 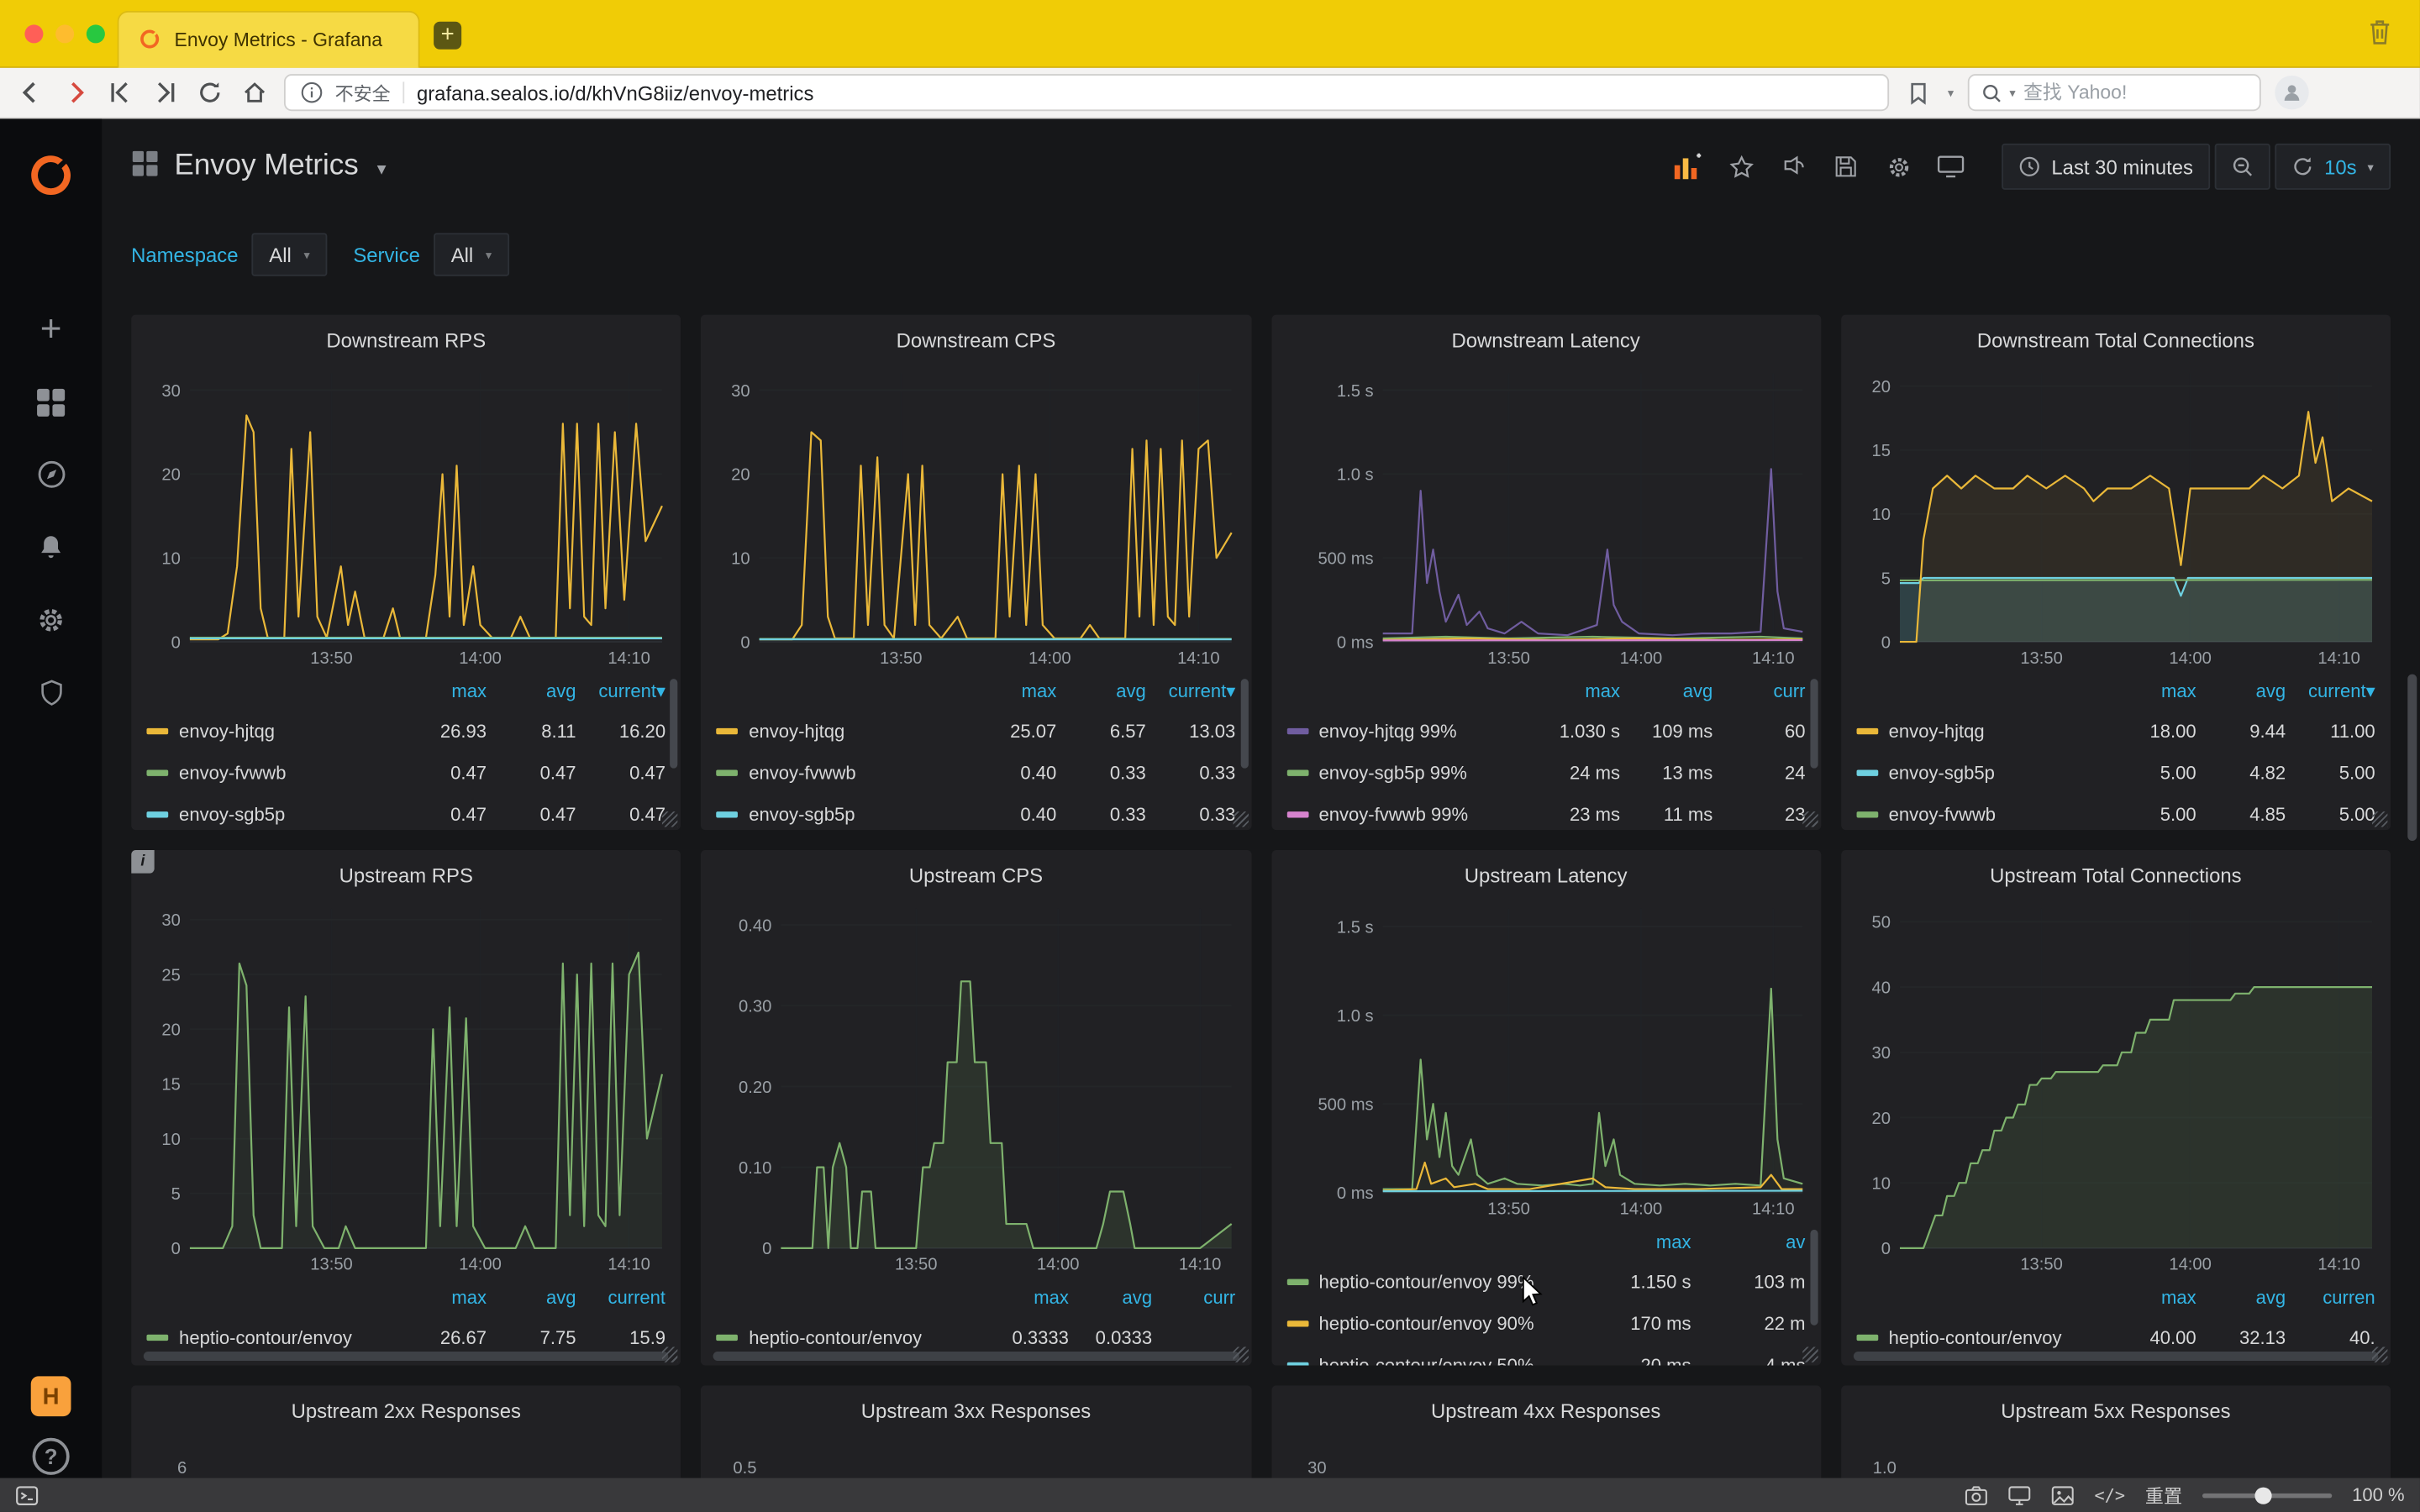 I want to click on trash-icon, so click(x=2379, y=36).